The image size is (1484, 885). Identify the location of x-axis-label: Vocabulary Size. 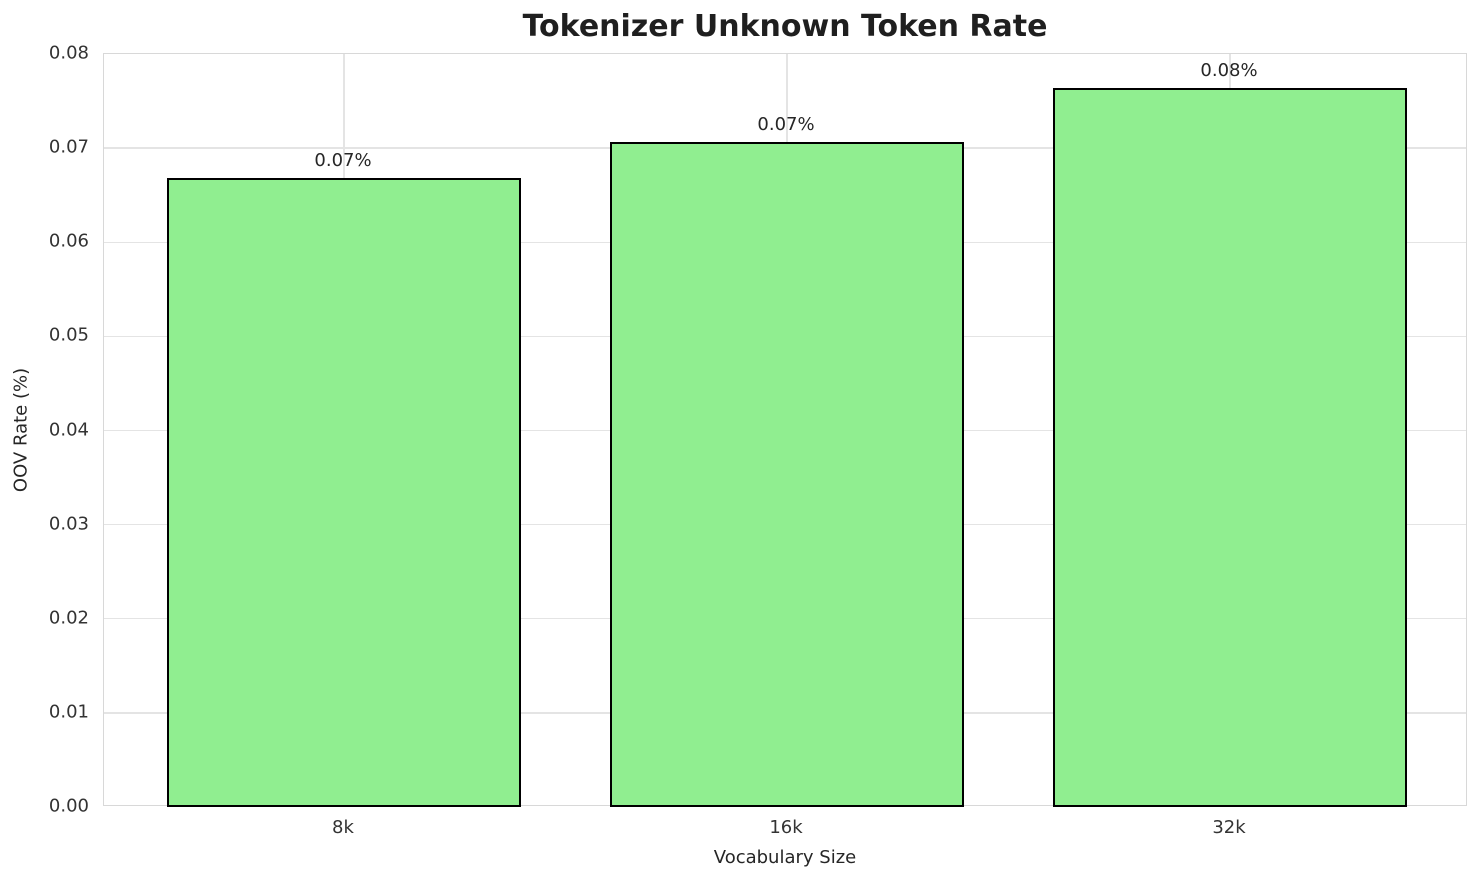
(785, 857).